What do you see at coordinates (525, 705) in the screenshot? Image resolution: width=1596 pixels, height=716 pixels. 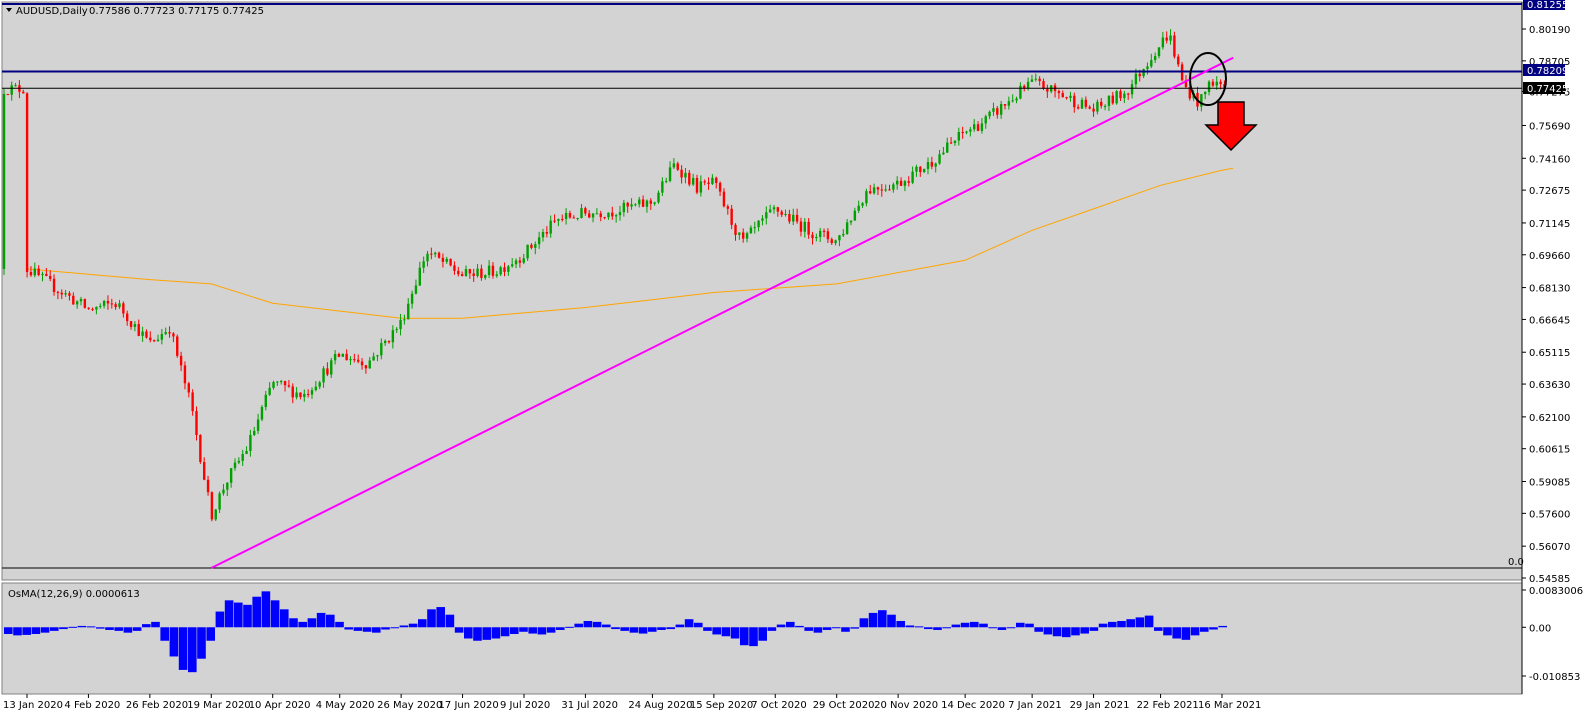 I see `date-axis-label: 9 Jul 2020` at bounding box center [525, 705].